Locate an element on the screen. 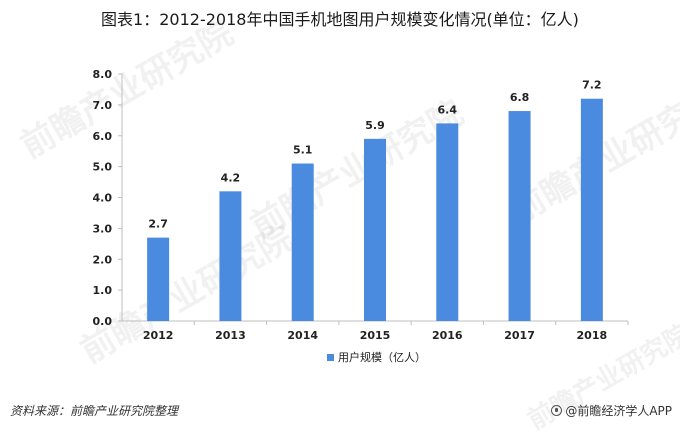  legend-label: 用户规模（亿人） is located at coordinates (382, 357).